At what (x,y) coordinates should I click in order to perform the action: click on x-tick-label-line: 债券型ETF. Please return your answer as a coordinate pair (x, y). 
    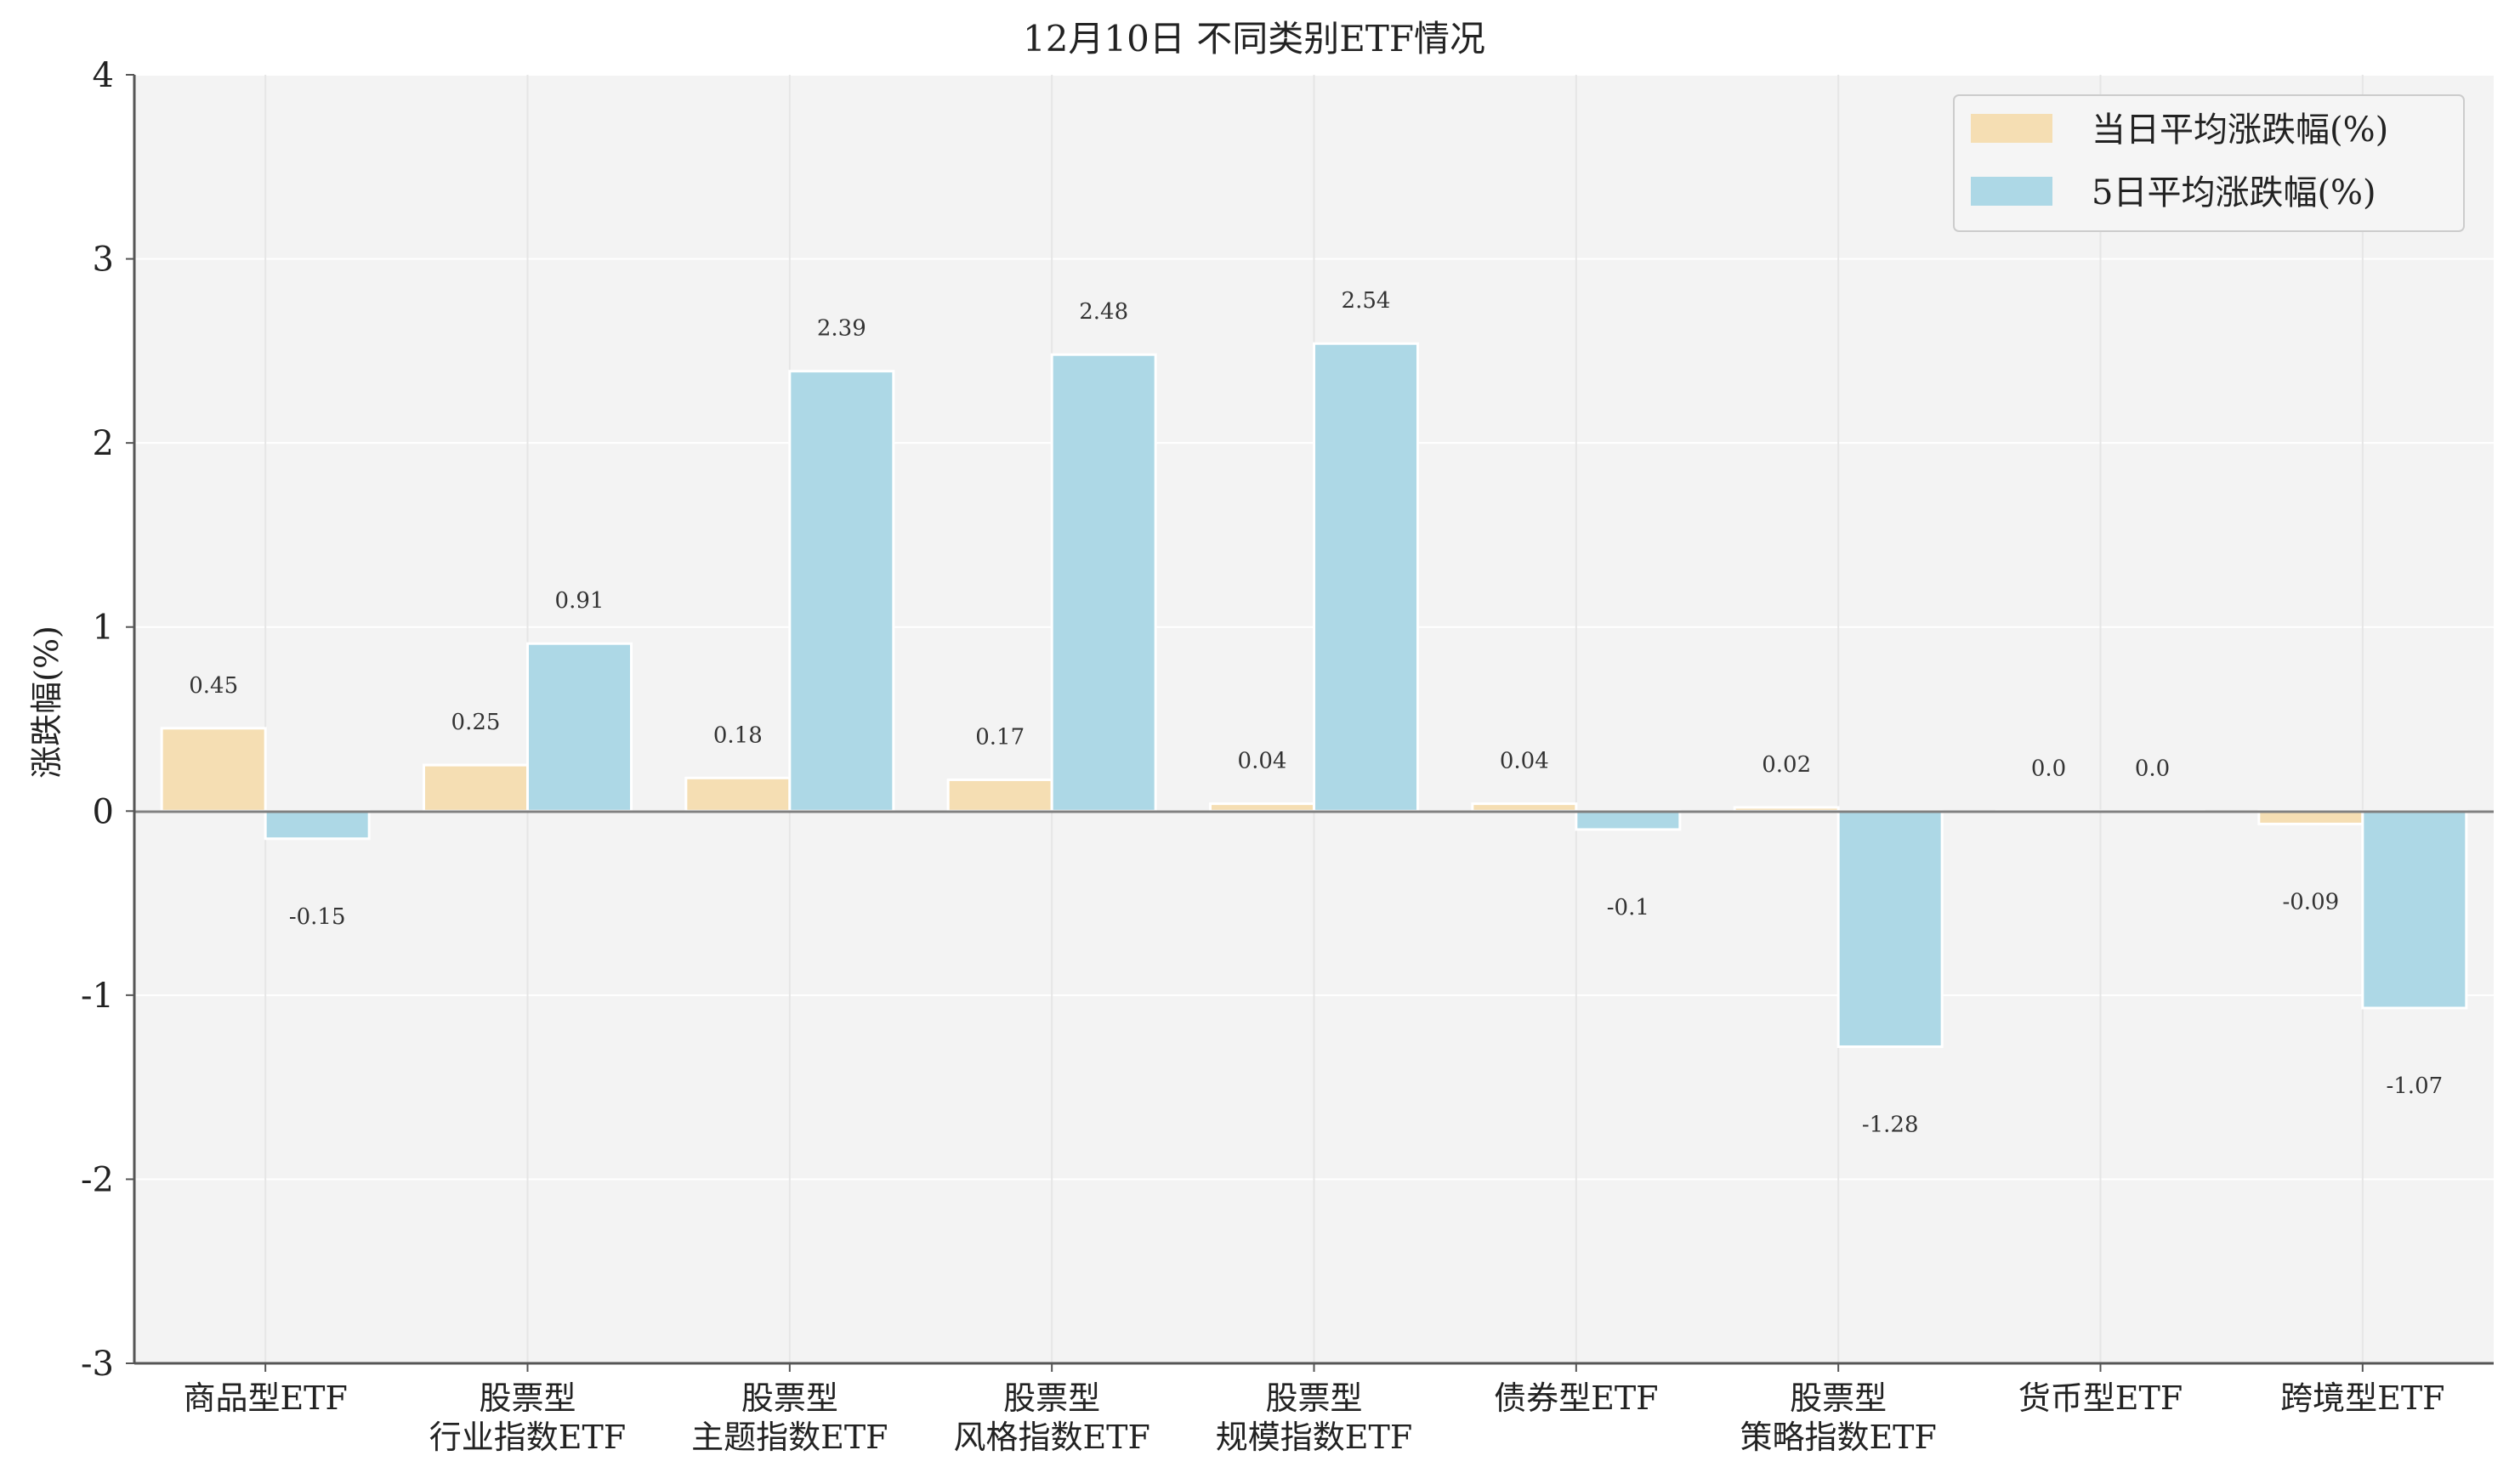
    Looking at the image, I should click on (1576, 1398).